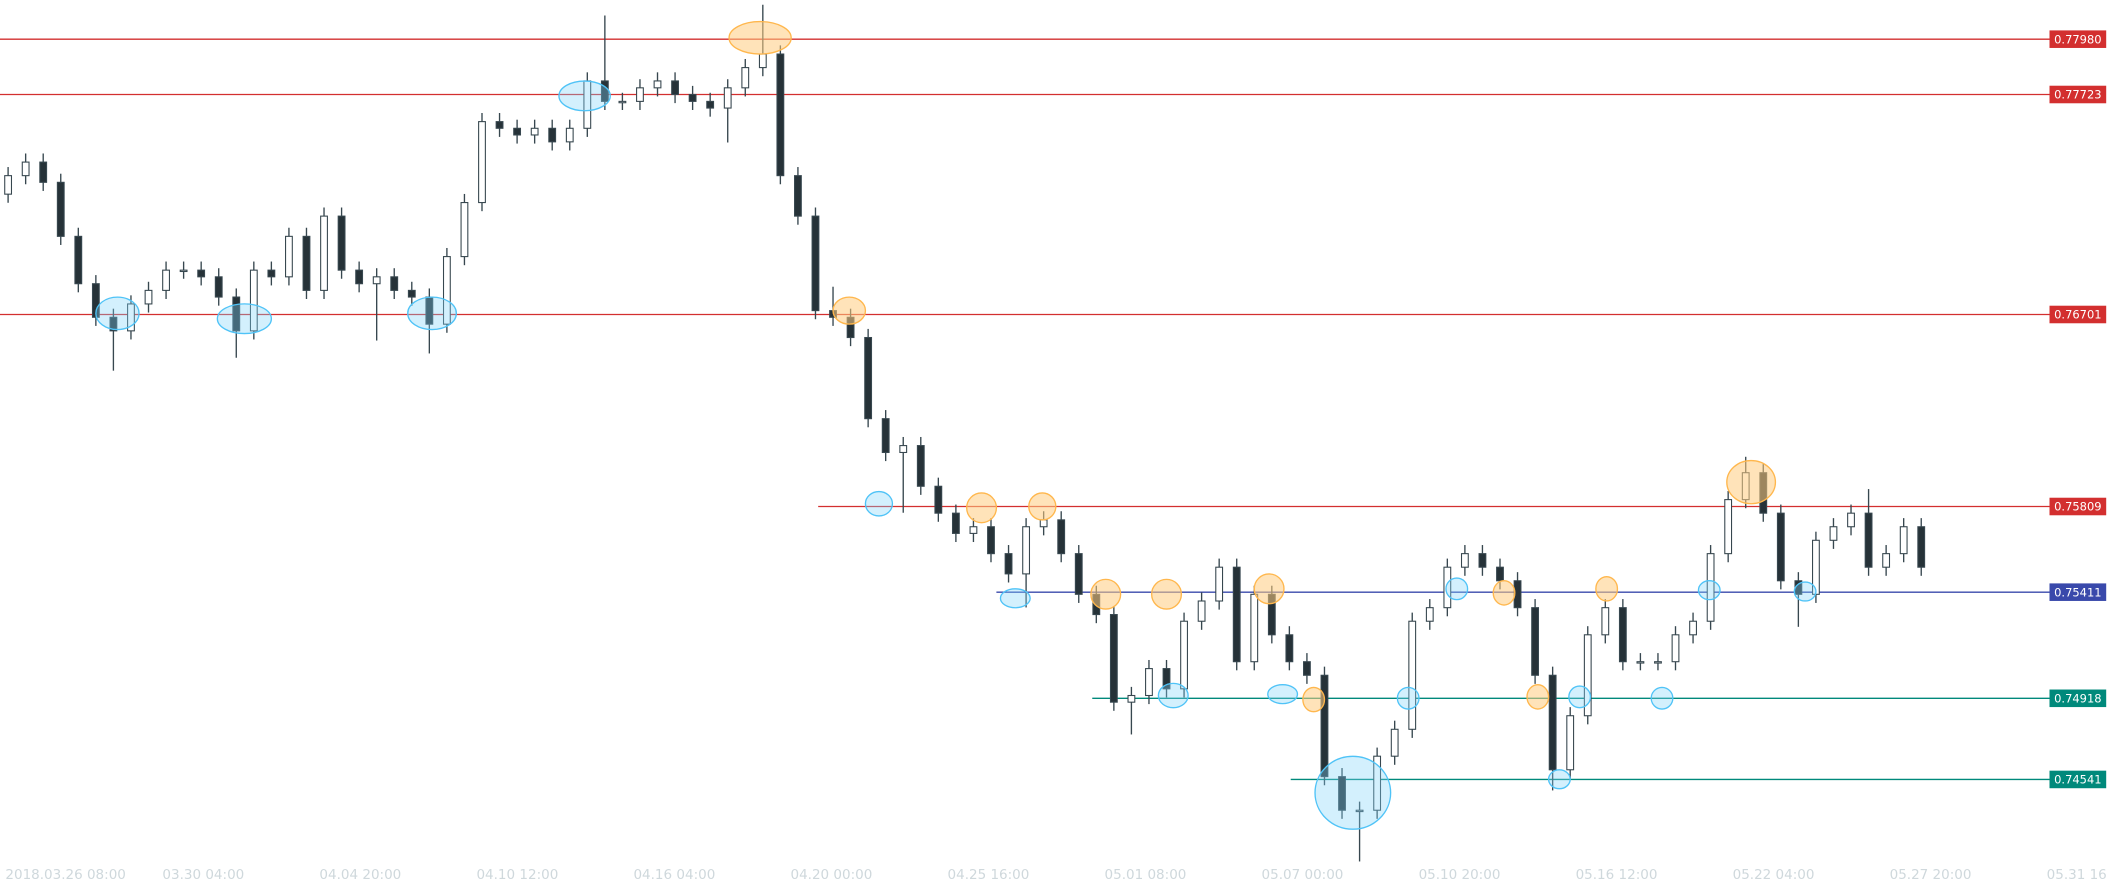 The image size is (2117, 890). What do you see at coordinates (65, 875) in the screenshot?
I see `x-tick-label: 2018.03.26 08:00` at bounding box center [65, 875].